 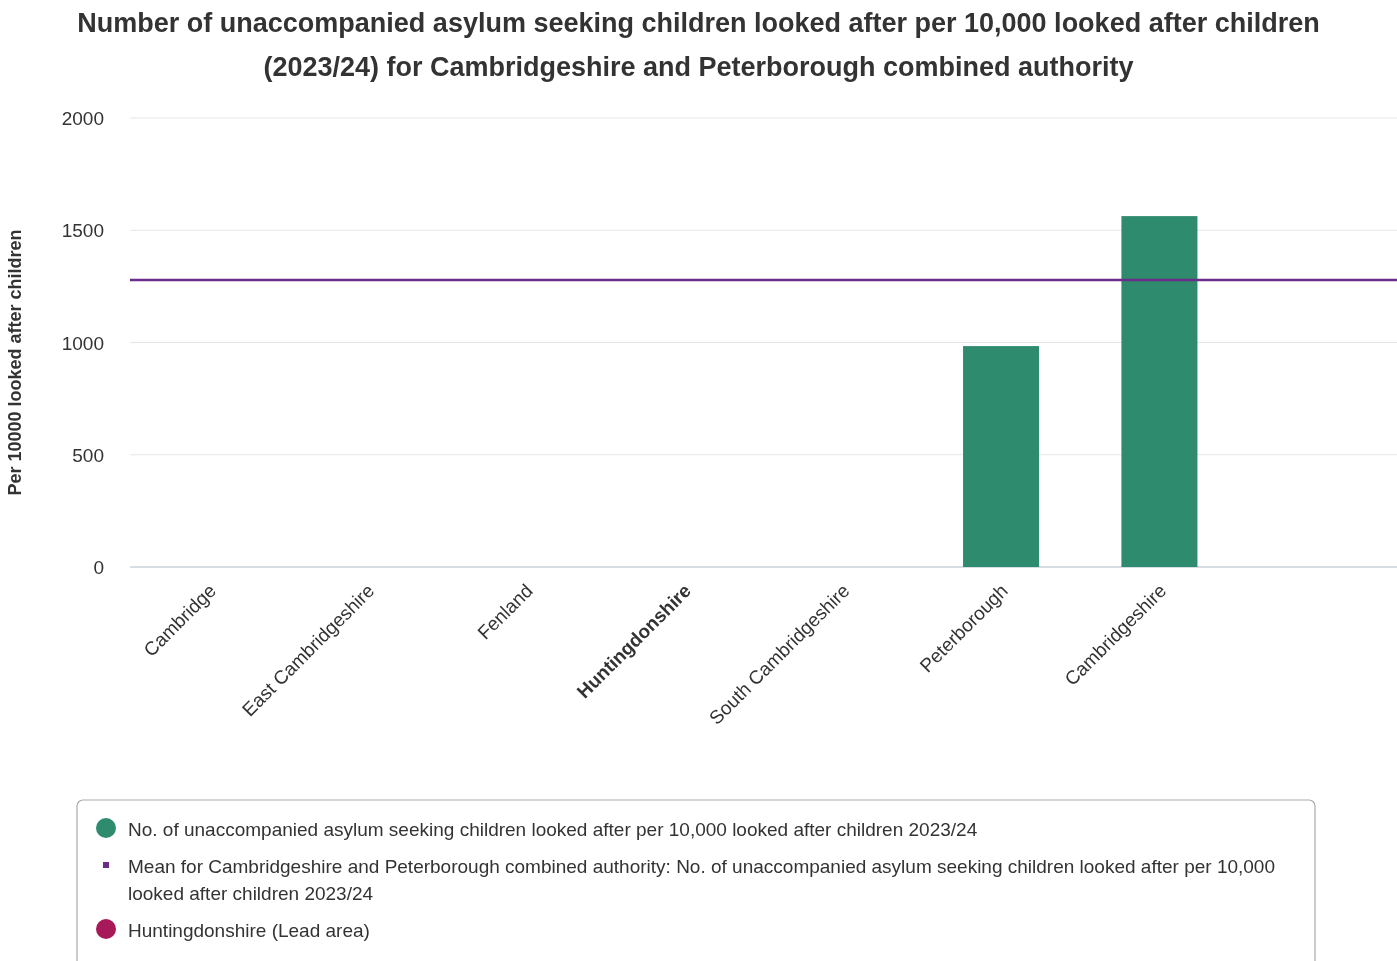 I want to click on y-tick-label: 0, so click(x=98, y=567).